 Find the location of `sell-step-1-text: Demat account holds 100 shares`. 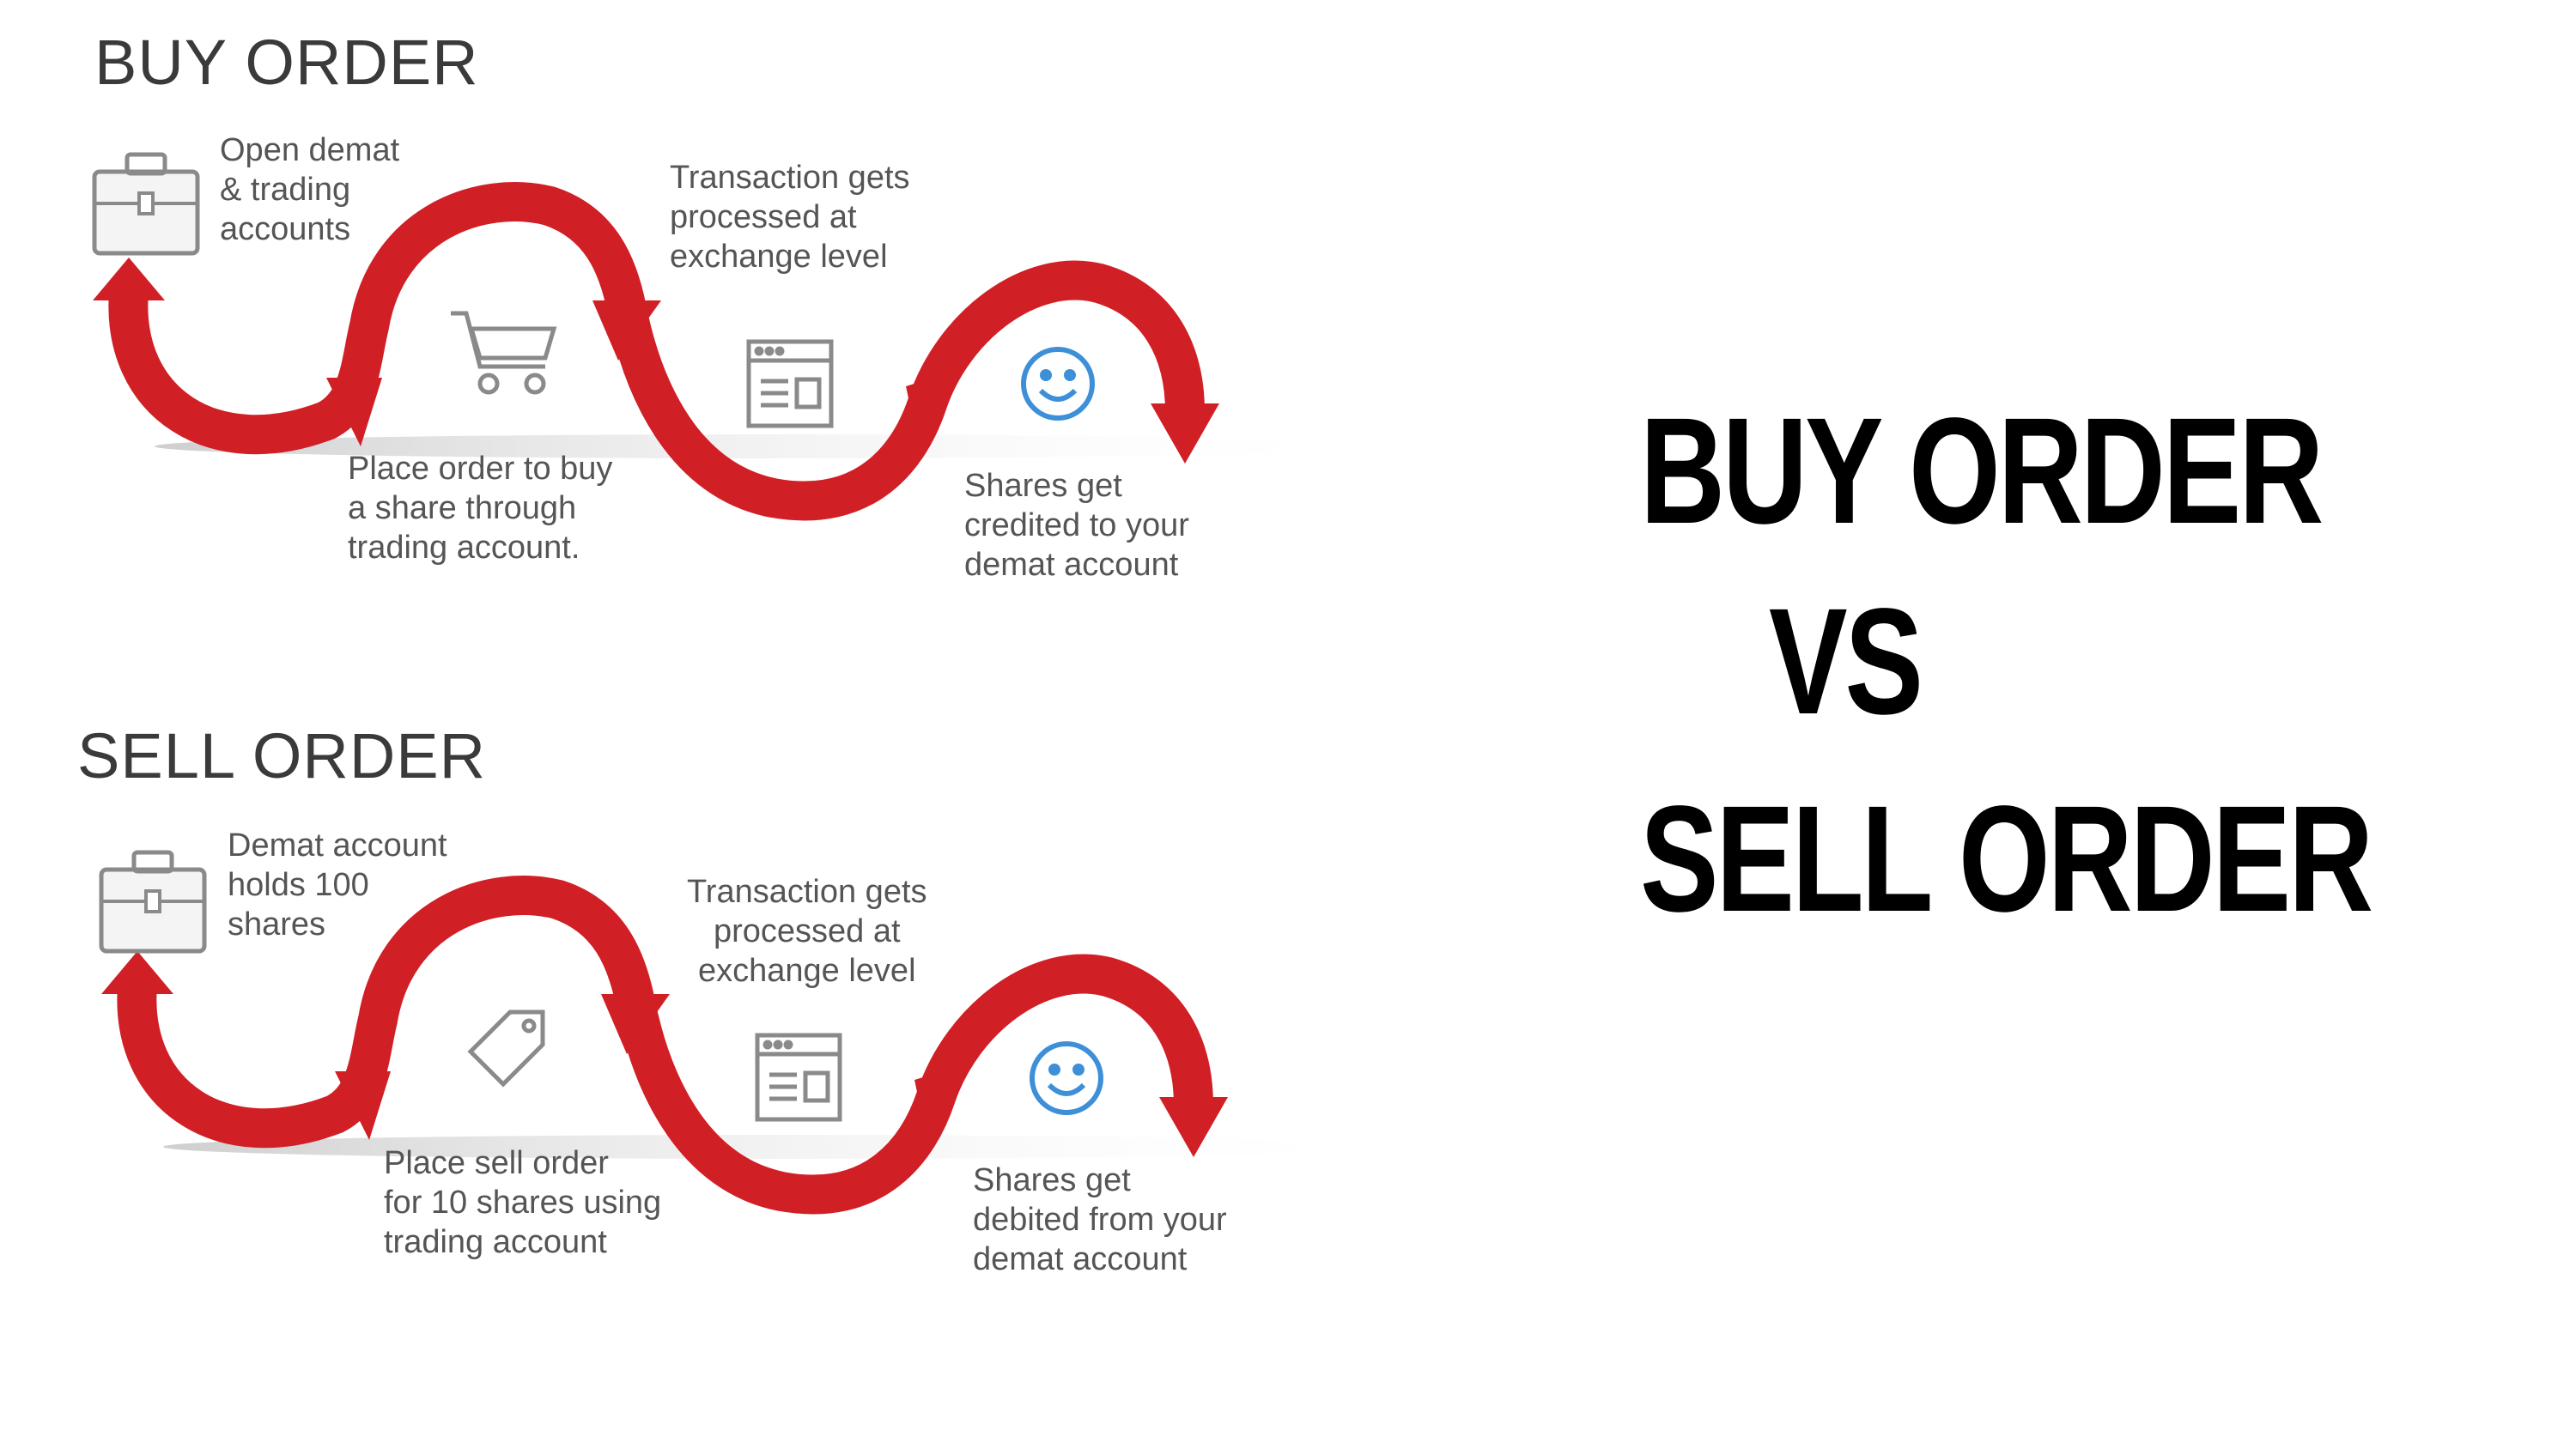

sell-step-1-text: Demat account holds 100 shares is located at coordinates (337, 886).